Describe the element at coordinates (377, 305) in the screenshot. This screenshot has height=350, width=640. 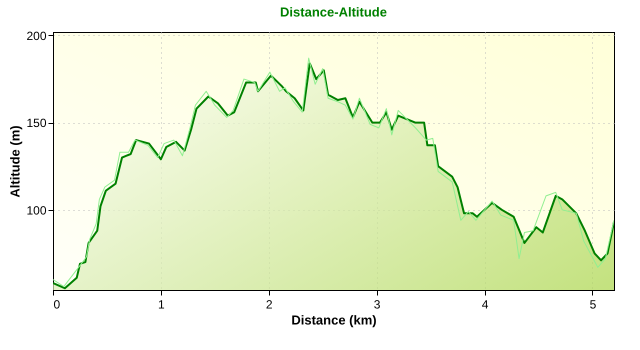
I see `x-tick-label: 3` at that location.